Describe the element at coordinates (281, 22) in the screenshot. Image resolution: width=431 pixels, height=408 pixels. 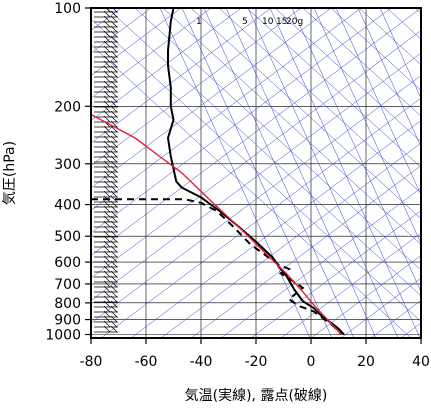
I see `mixing-ratio-label: 15` at that location.